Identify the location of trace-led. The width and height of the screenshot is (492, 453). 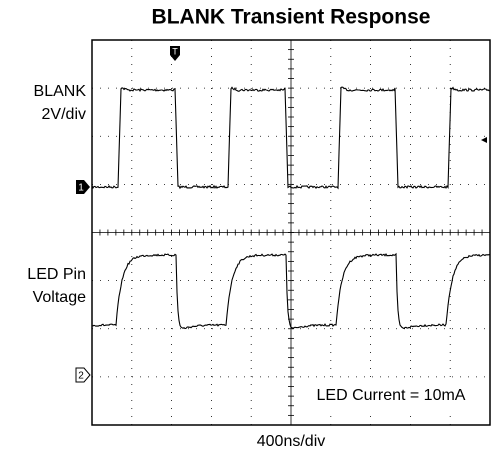
(291, 291).